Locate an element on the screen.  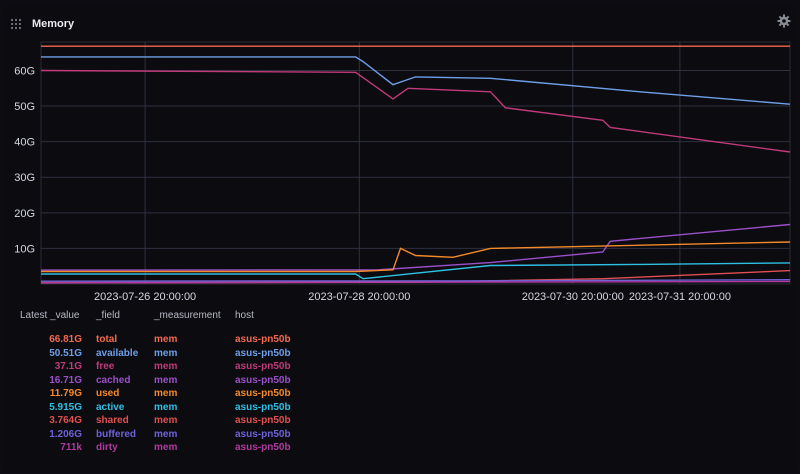
series-line-dirty is located at coordinates (415, 282).